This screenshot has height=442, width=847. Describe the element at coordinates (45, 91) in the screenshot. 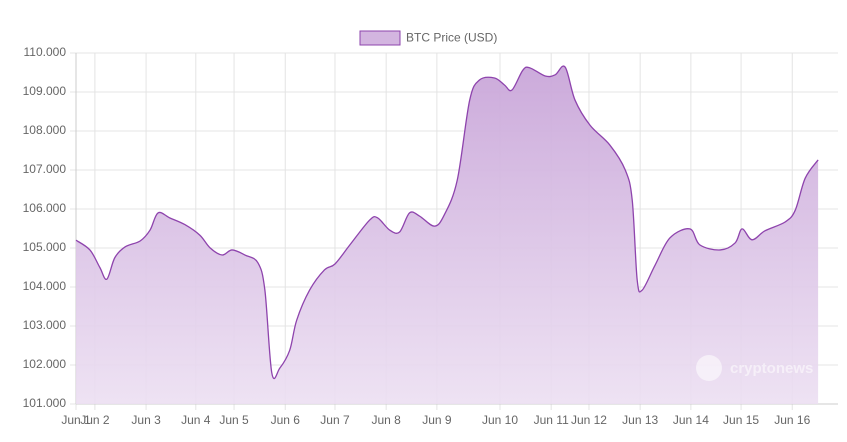

I see `y-tick-label: 109.000` at that location.